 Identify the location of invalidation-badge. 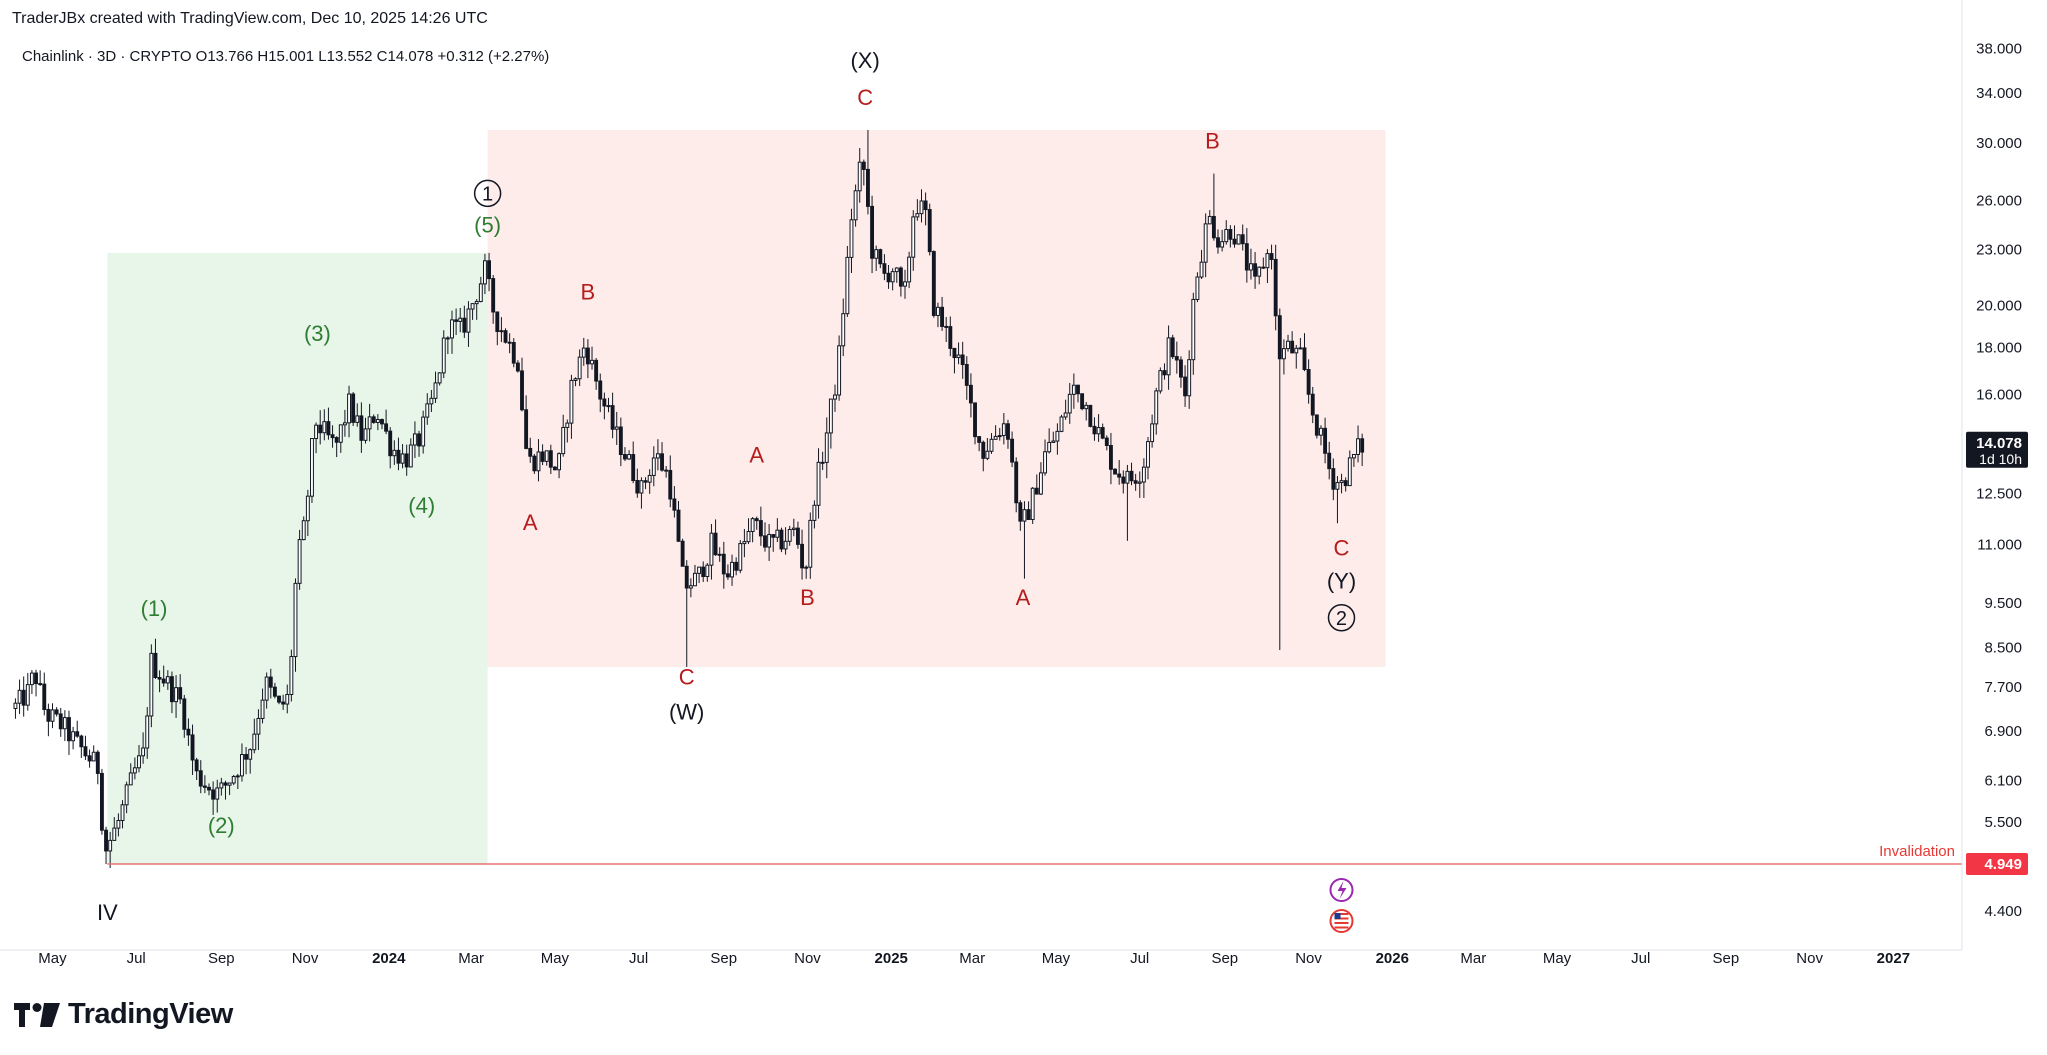
(1997, 864).